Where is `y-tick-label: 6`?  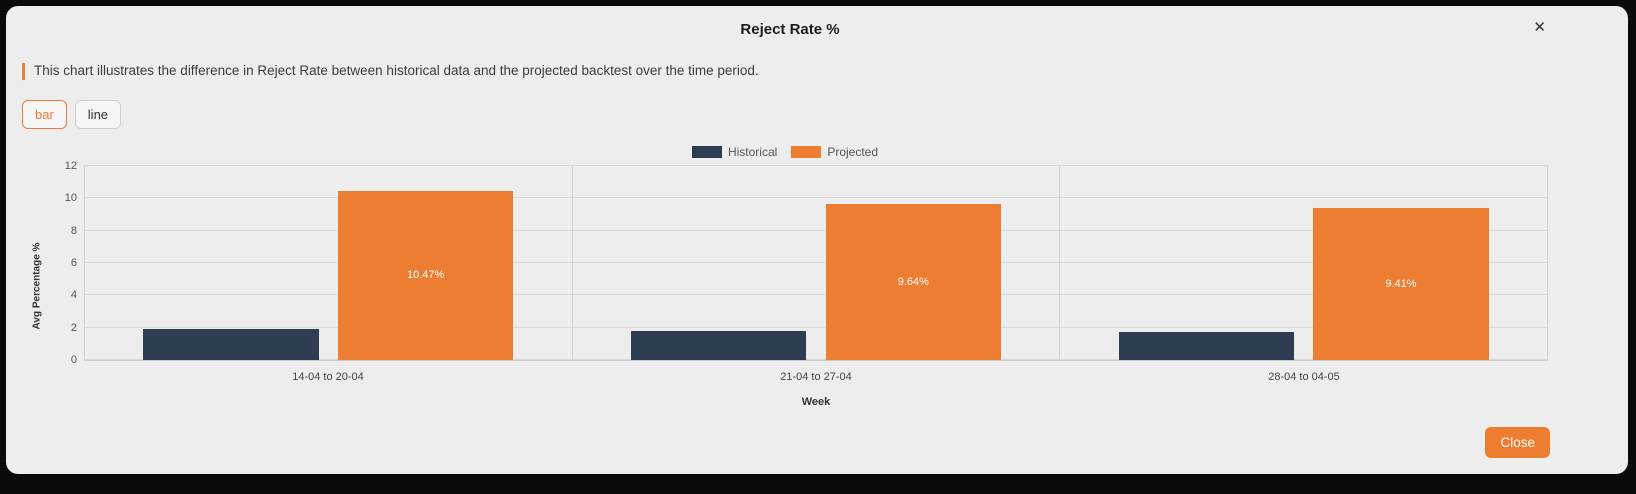
y-tick-label: 6 is located at coordinates (73, 262).